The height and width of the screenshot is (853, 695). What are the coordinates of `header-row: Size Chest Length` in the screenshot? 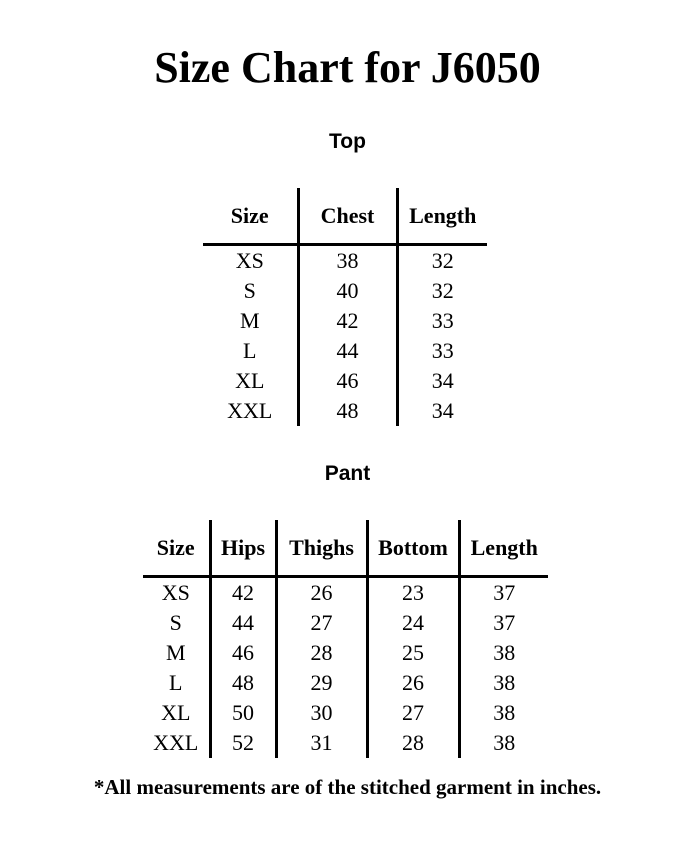 It's located at (345, 216).